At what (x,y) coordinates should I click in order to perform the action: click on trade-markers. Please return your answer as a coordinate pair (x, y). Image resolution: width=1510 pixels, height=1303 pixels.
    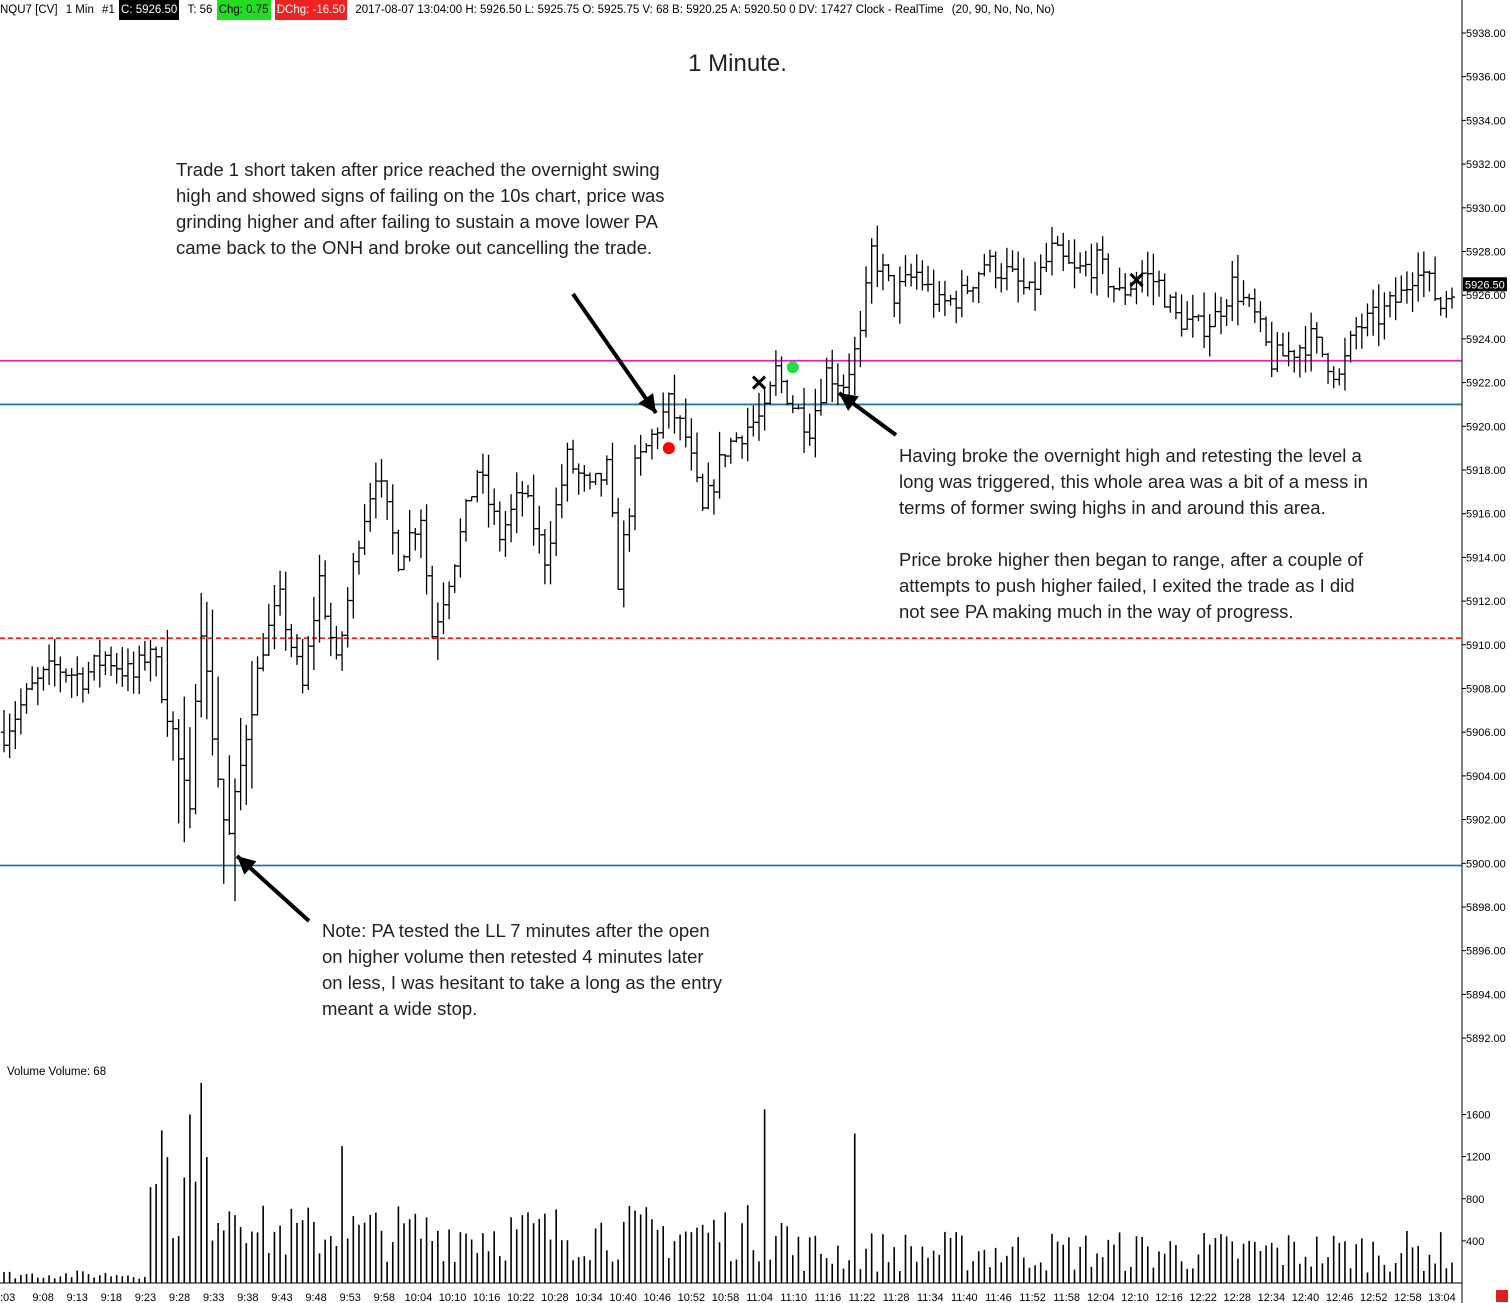
    Looking at the image, I should click on (903, 363).